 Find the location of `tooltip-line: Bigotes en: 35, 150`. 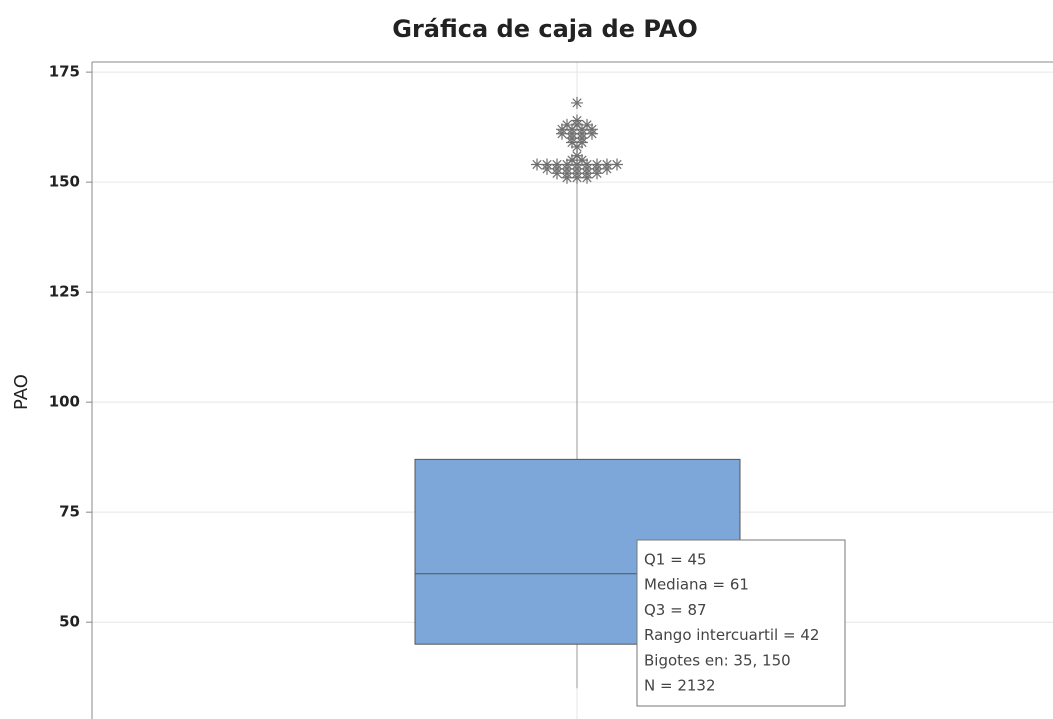

tooltip-line: Bigotes en: 35, 150 is located at coordinates (717, 660).